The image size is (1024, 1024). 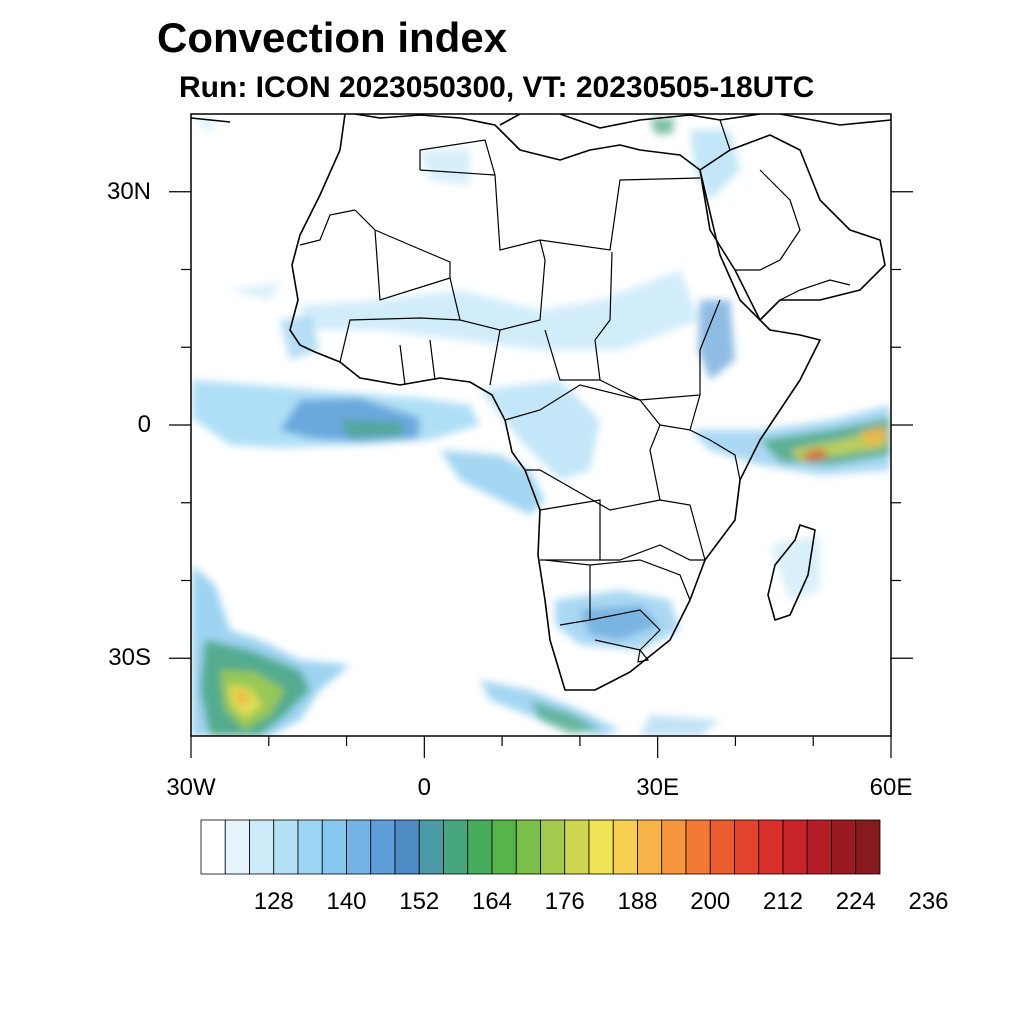 What do you see at coordinates (891, 787) in the screenshot?
I see `lon-tick-label: 60E` at bounding box center [891, 787].